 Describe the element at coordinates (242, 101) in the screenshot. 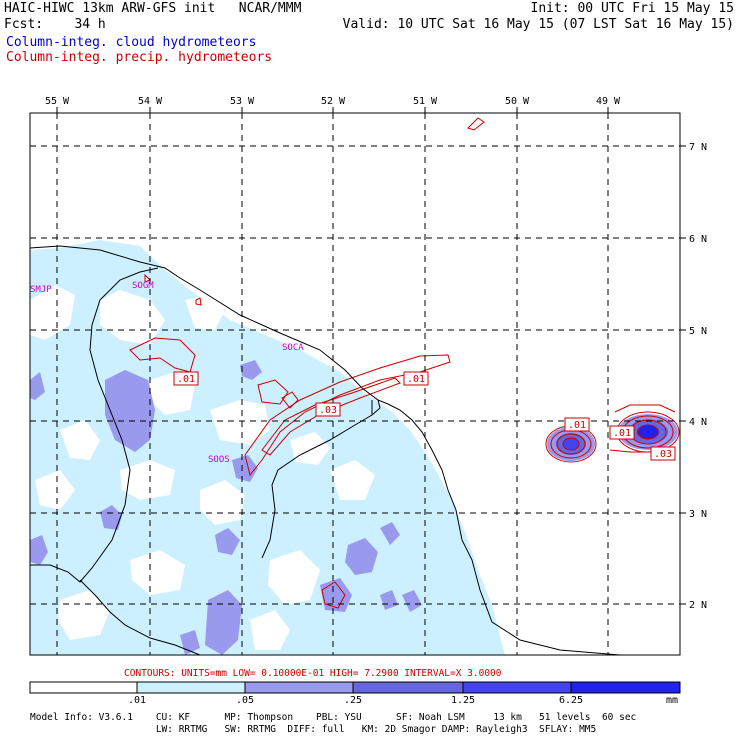

I see `lon-label: 53 W` at that location.